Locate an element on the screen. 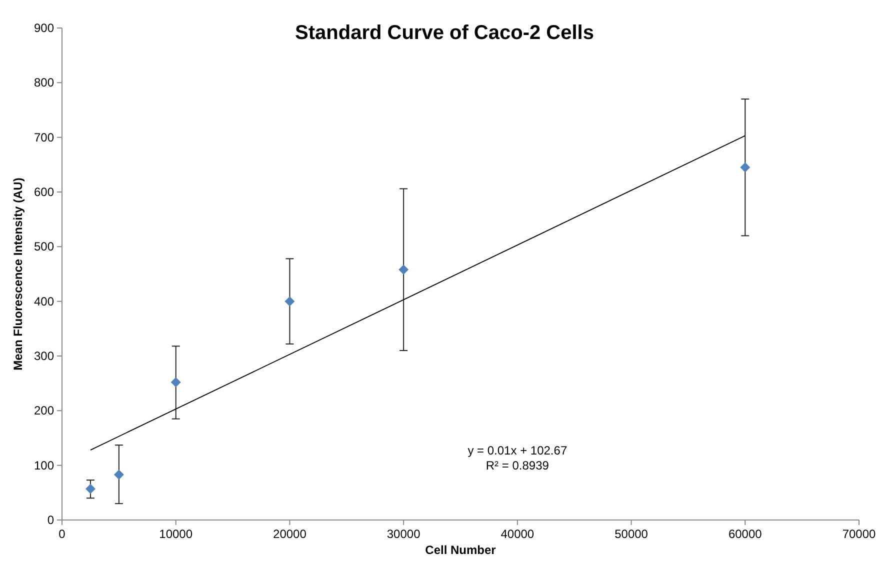 The image size is (889, 565). annotation: R² = 0.8939 is located at coordinates (518, 465).